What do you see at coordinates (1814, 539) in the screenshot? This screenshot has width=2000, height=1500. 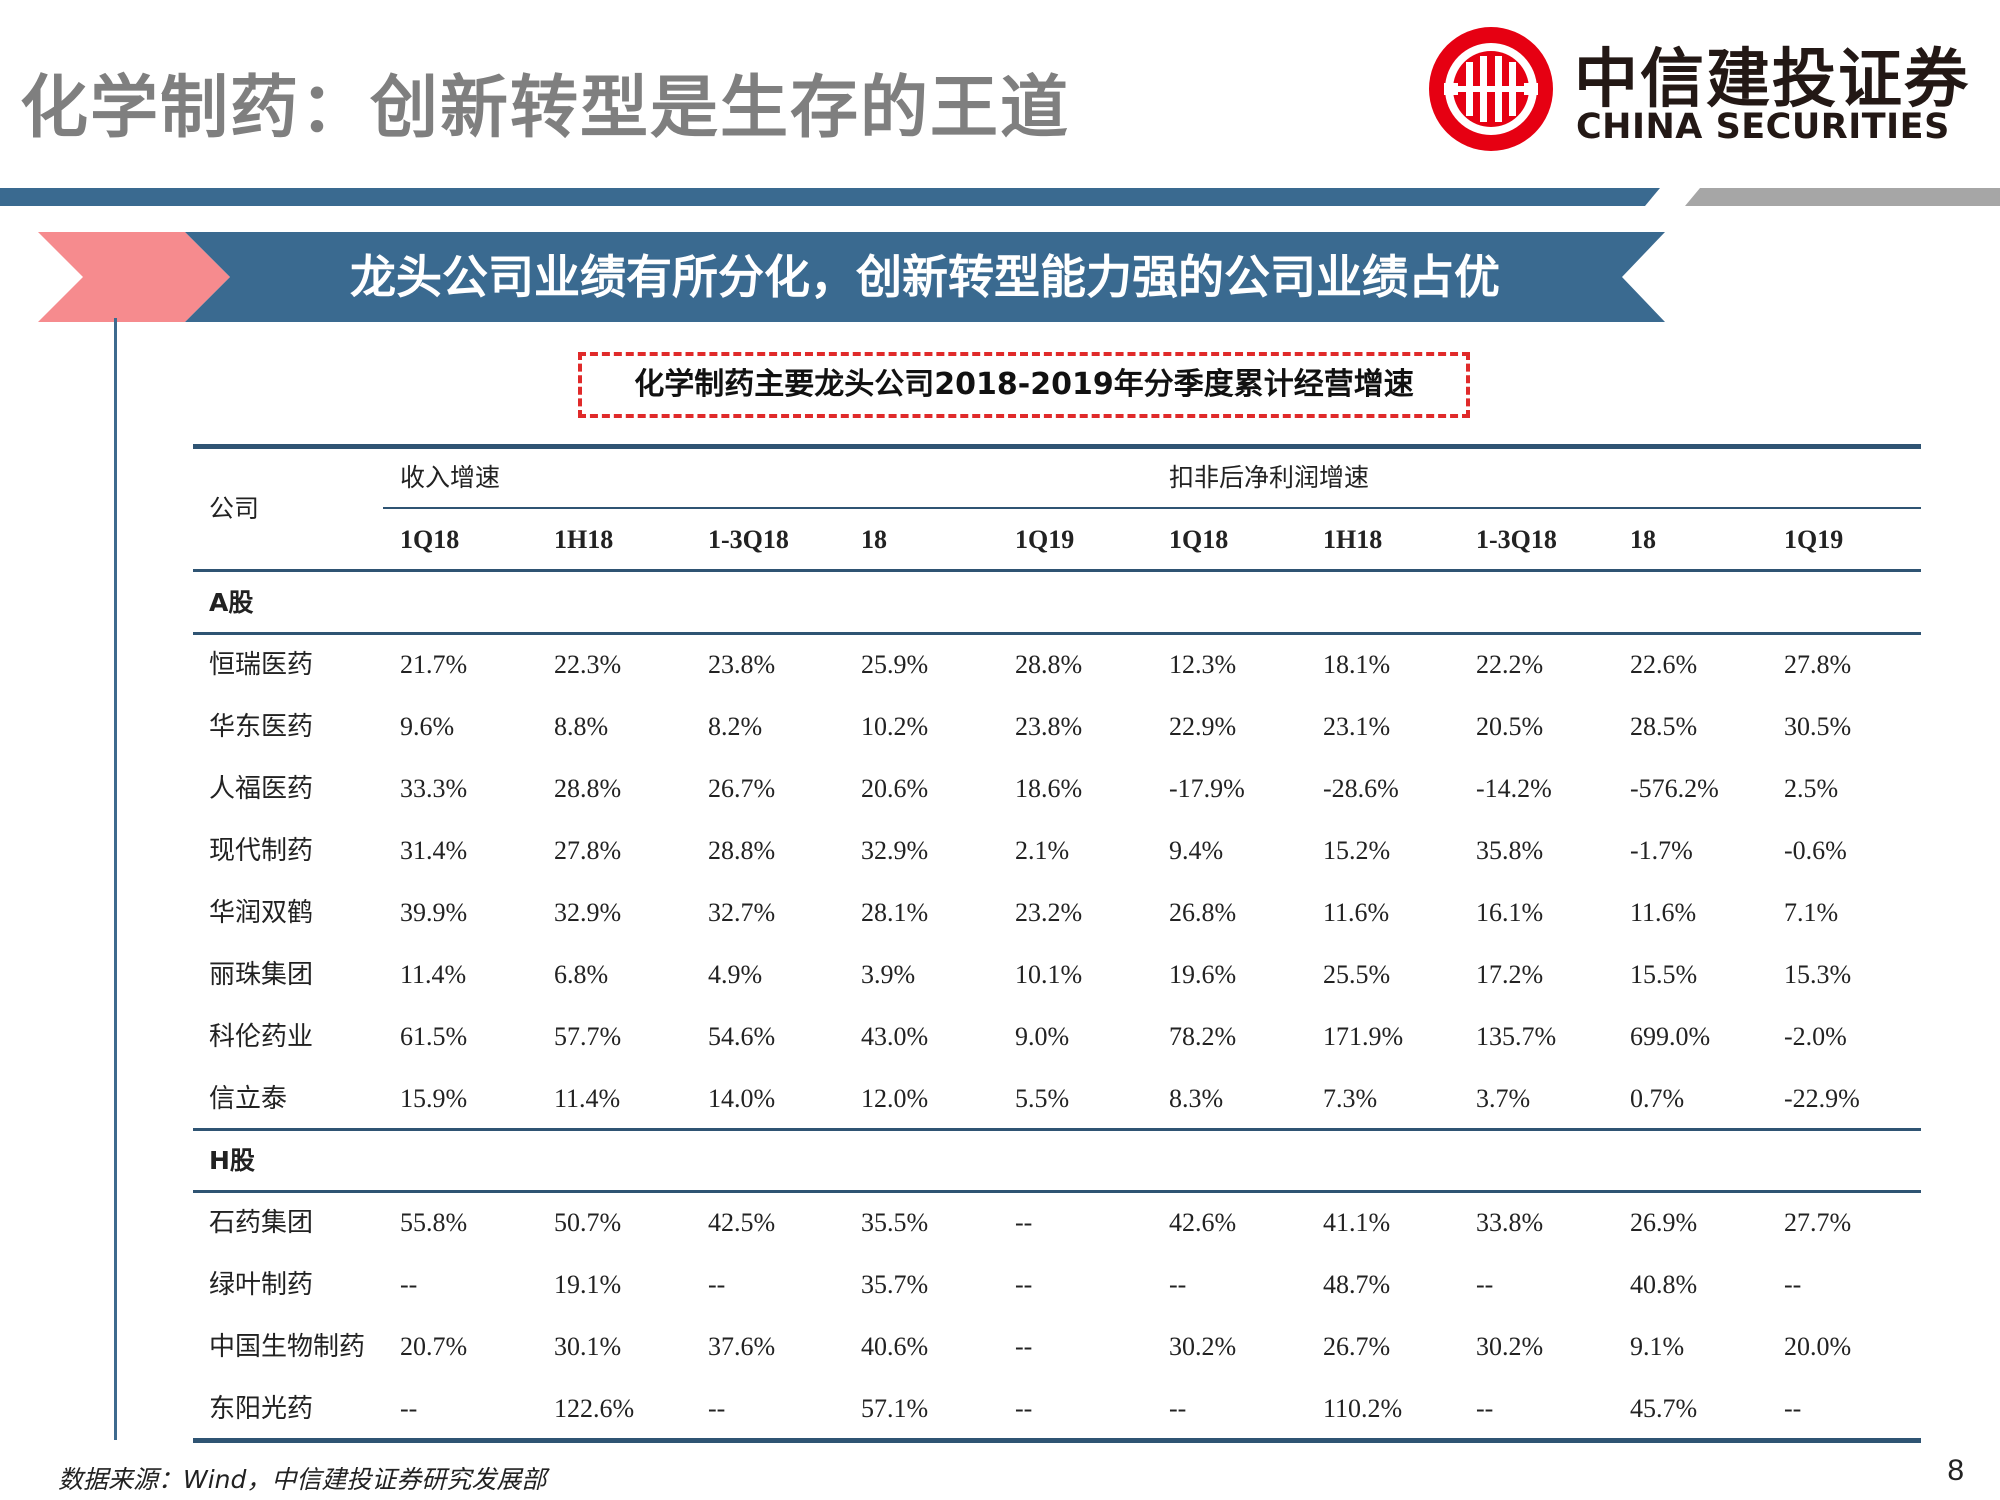 I see `period-header-9: 1Q19` at bounding box center [1814, 539].